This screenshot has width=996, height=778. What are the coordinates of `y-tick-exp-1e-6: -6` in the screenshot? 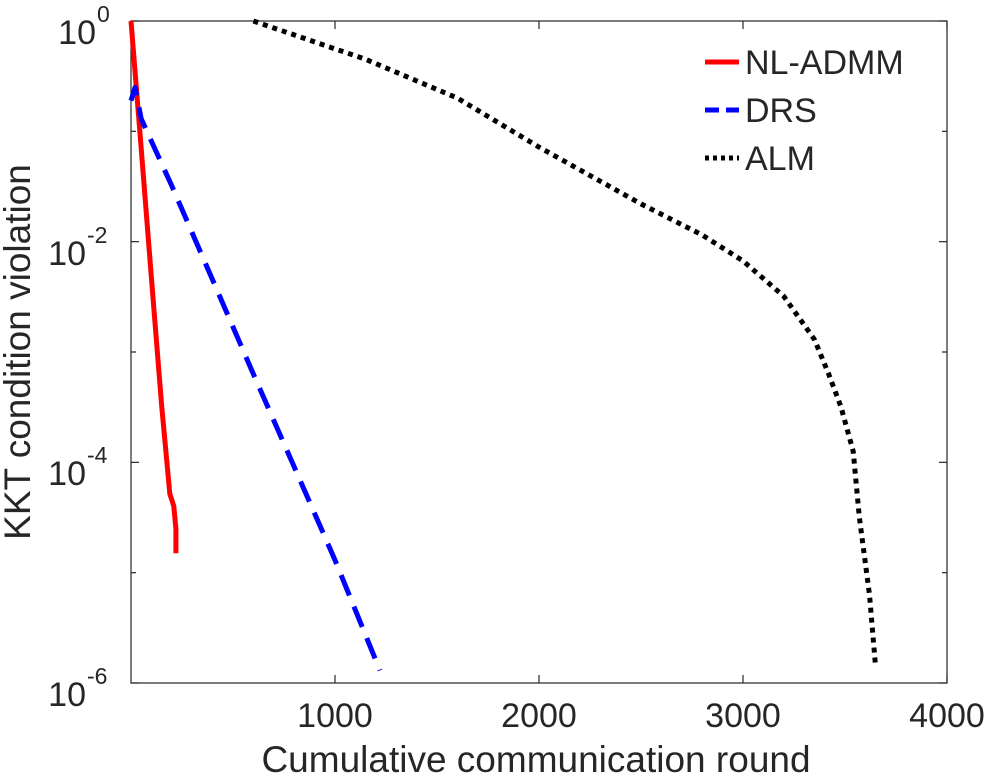 It's located at (97, 676).